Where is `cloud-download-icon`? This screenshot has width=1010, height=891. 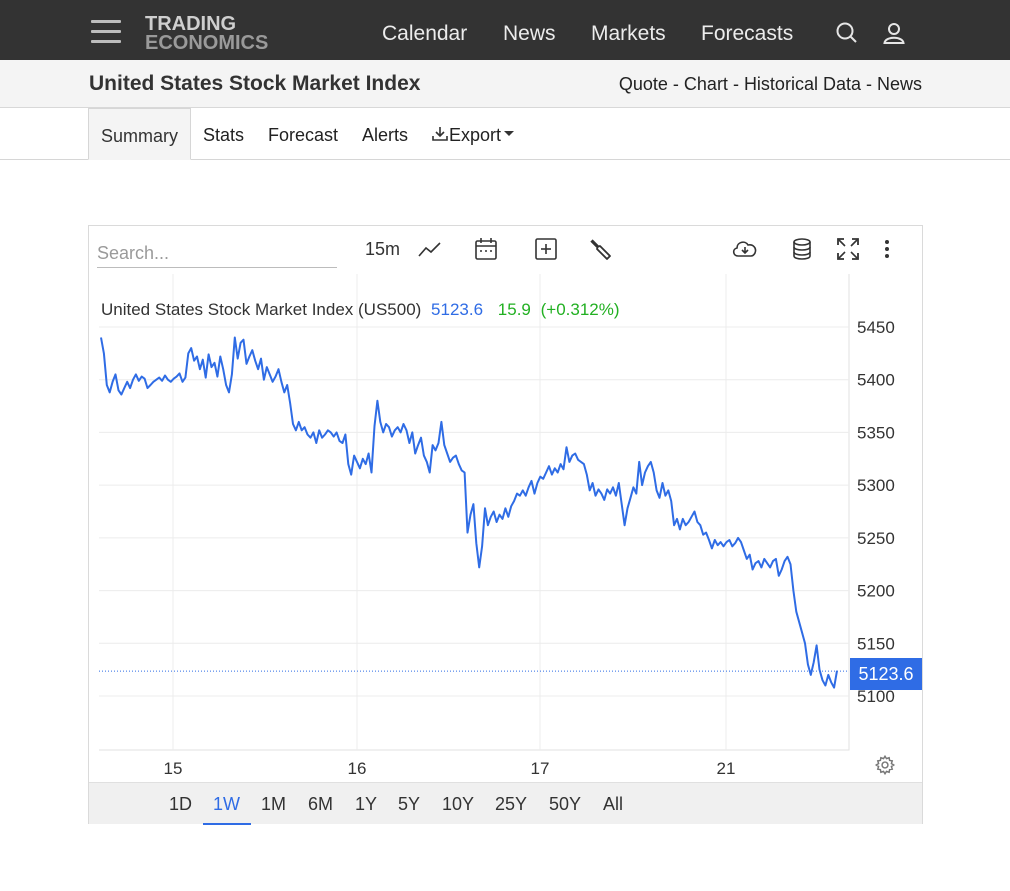
cloud-download-icon is located at coordinates (745, 249).